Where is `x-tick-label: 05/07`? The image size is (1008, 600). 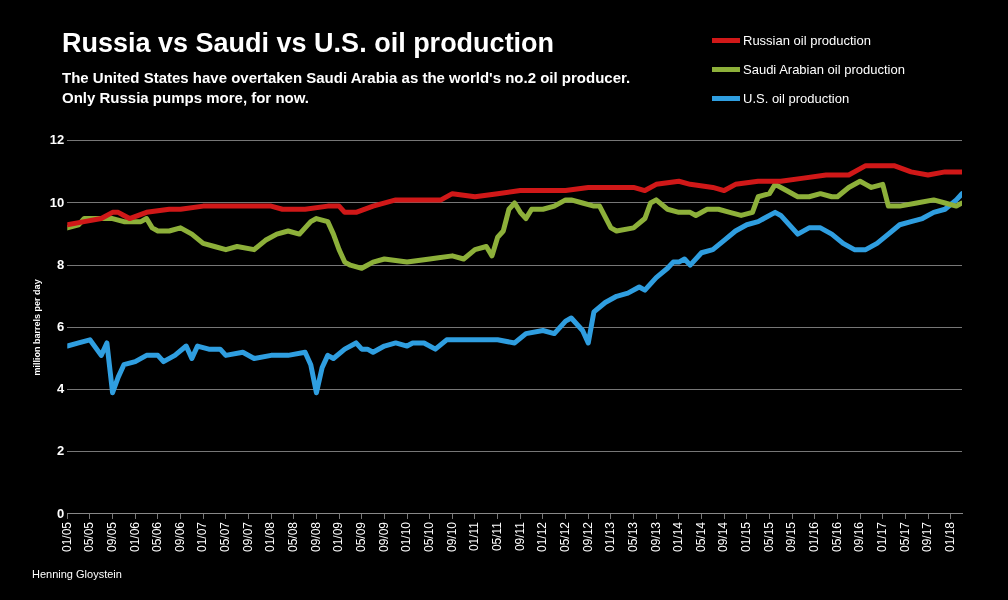 x-tick-label: 05/07 is located at coordinates (225, 536).